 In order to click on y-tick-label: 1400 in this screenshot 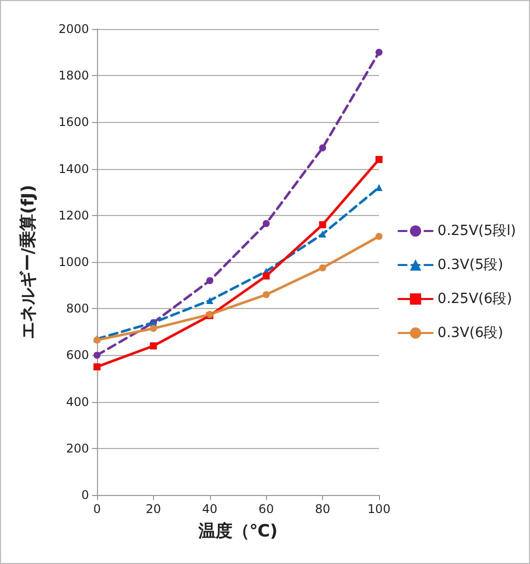, I will do `click(73, 169)`.